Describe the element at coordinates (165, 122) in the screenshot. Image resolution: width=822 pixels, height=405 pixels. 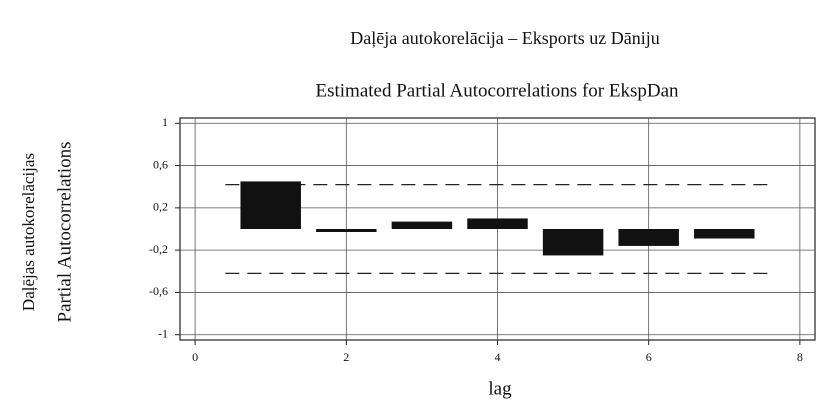
I see `y-tick-label: 1` at that location.